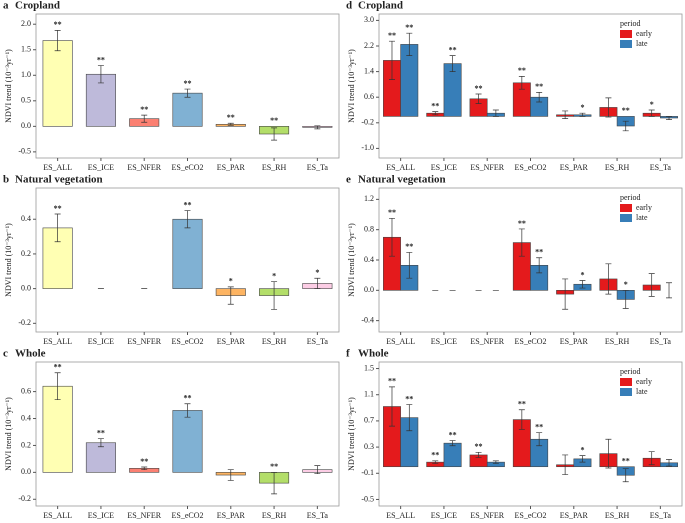 This screenshot has width=685, height=523. I want to click on y-tick-label: 0.6, so click(26, 390).